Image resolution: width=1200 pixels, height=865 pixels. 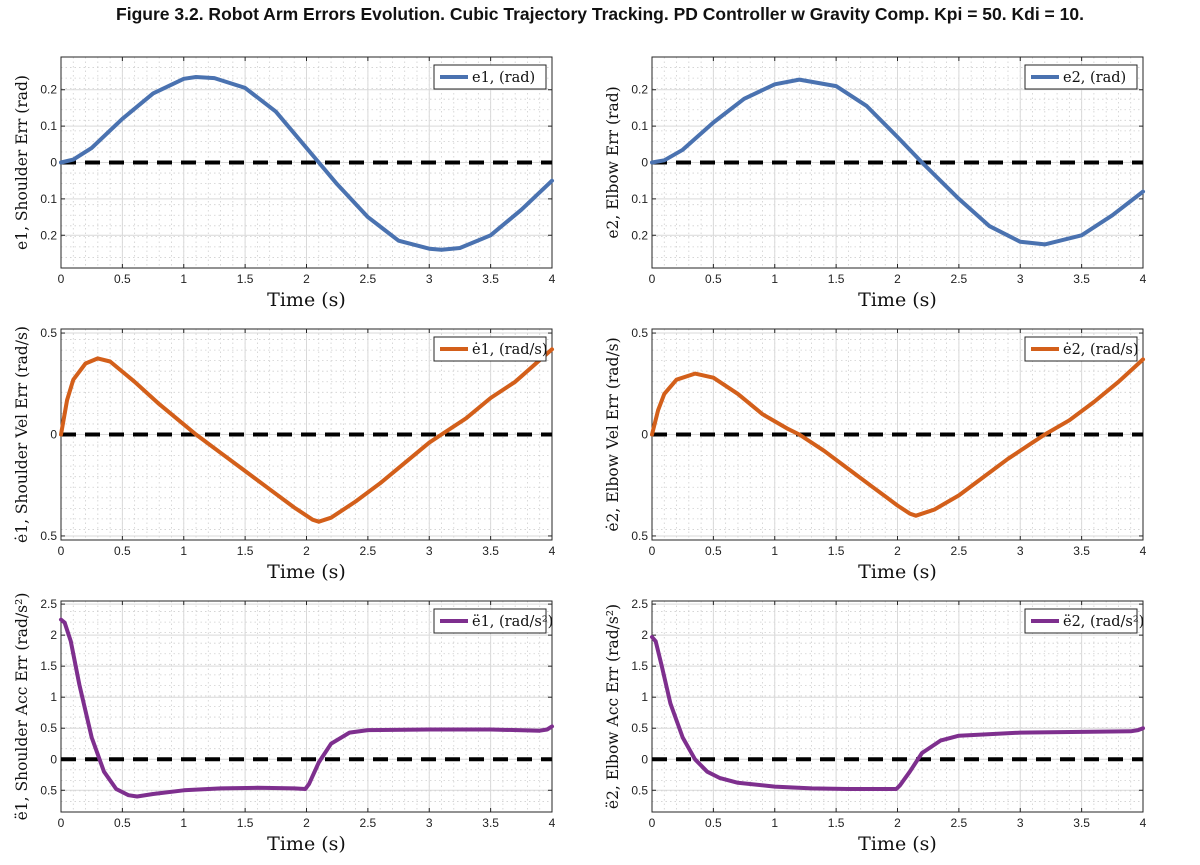 What do you see at coordinates (613, 434) in the screenshot?
I see `panel-elbow-velocity-y-axis-label: ė2, Elbow Vel Err (rad/s)` at bounding box center [613, 434].